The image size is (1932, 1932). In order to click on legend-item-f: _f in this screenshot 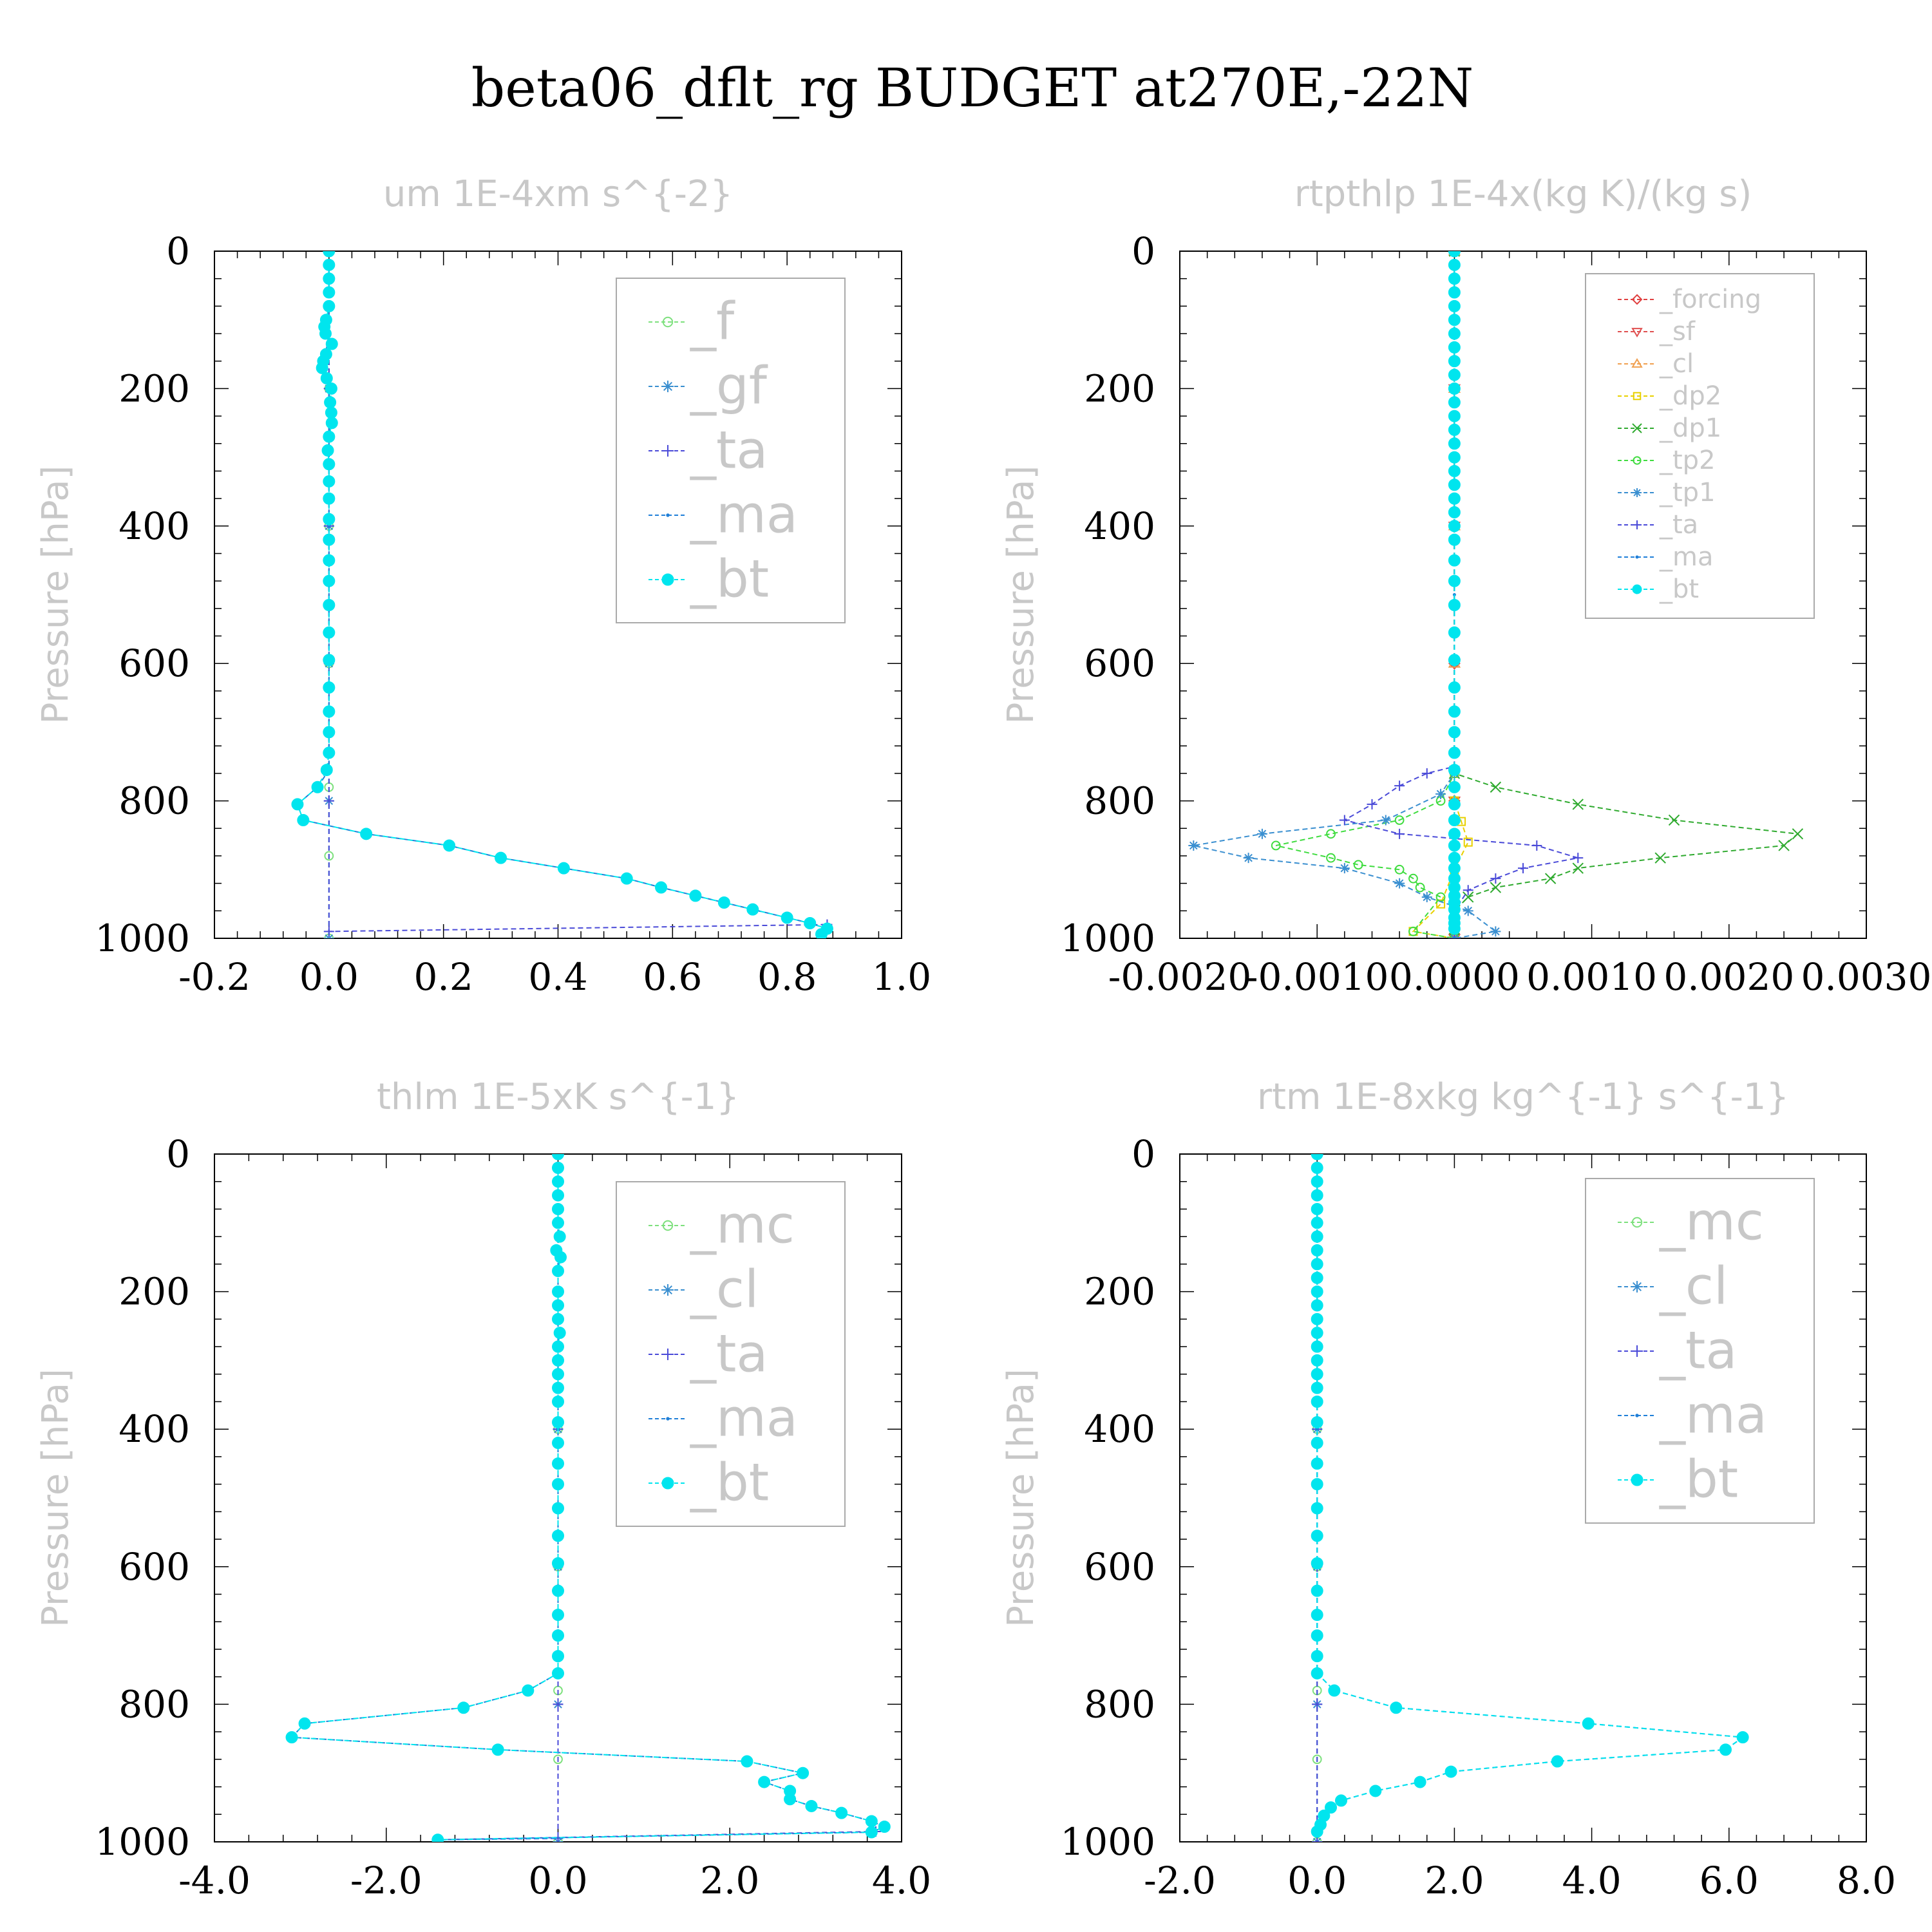, I will do `click(692, 321)`.